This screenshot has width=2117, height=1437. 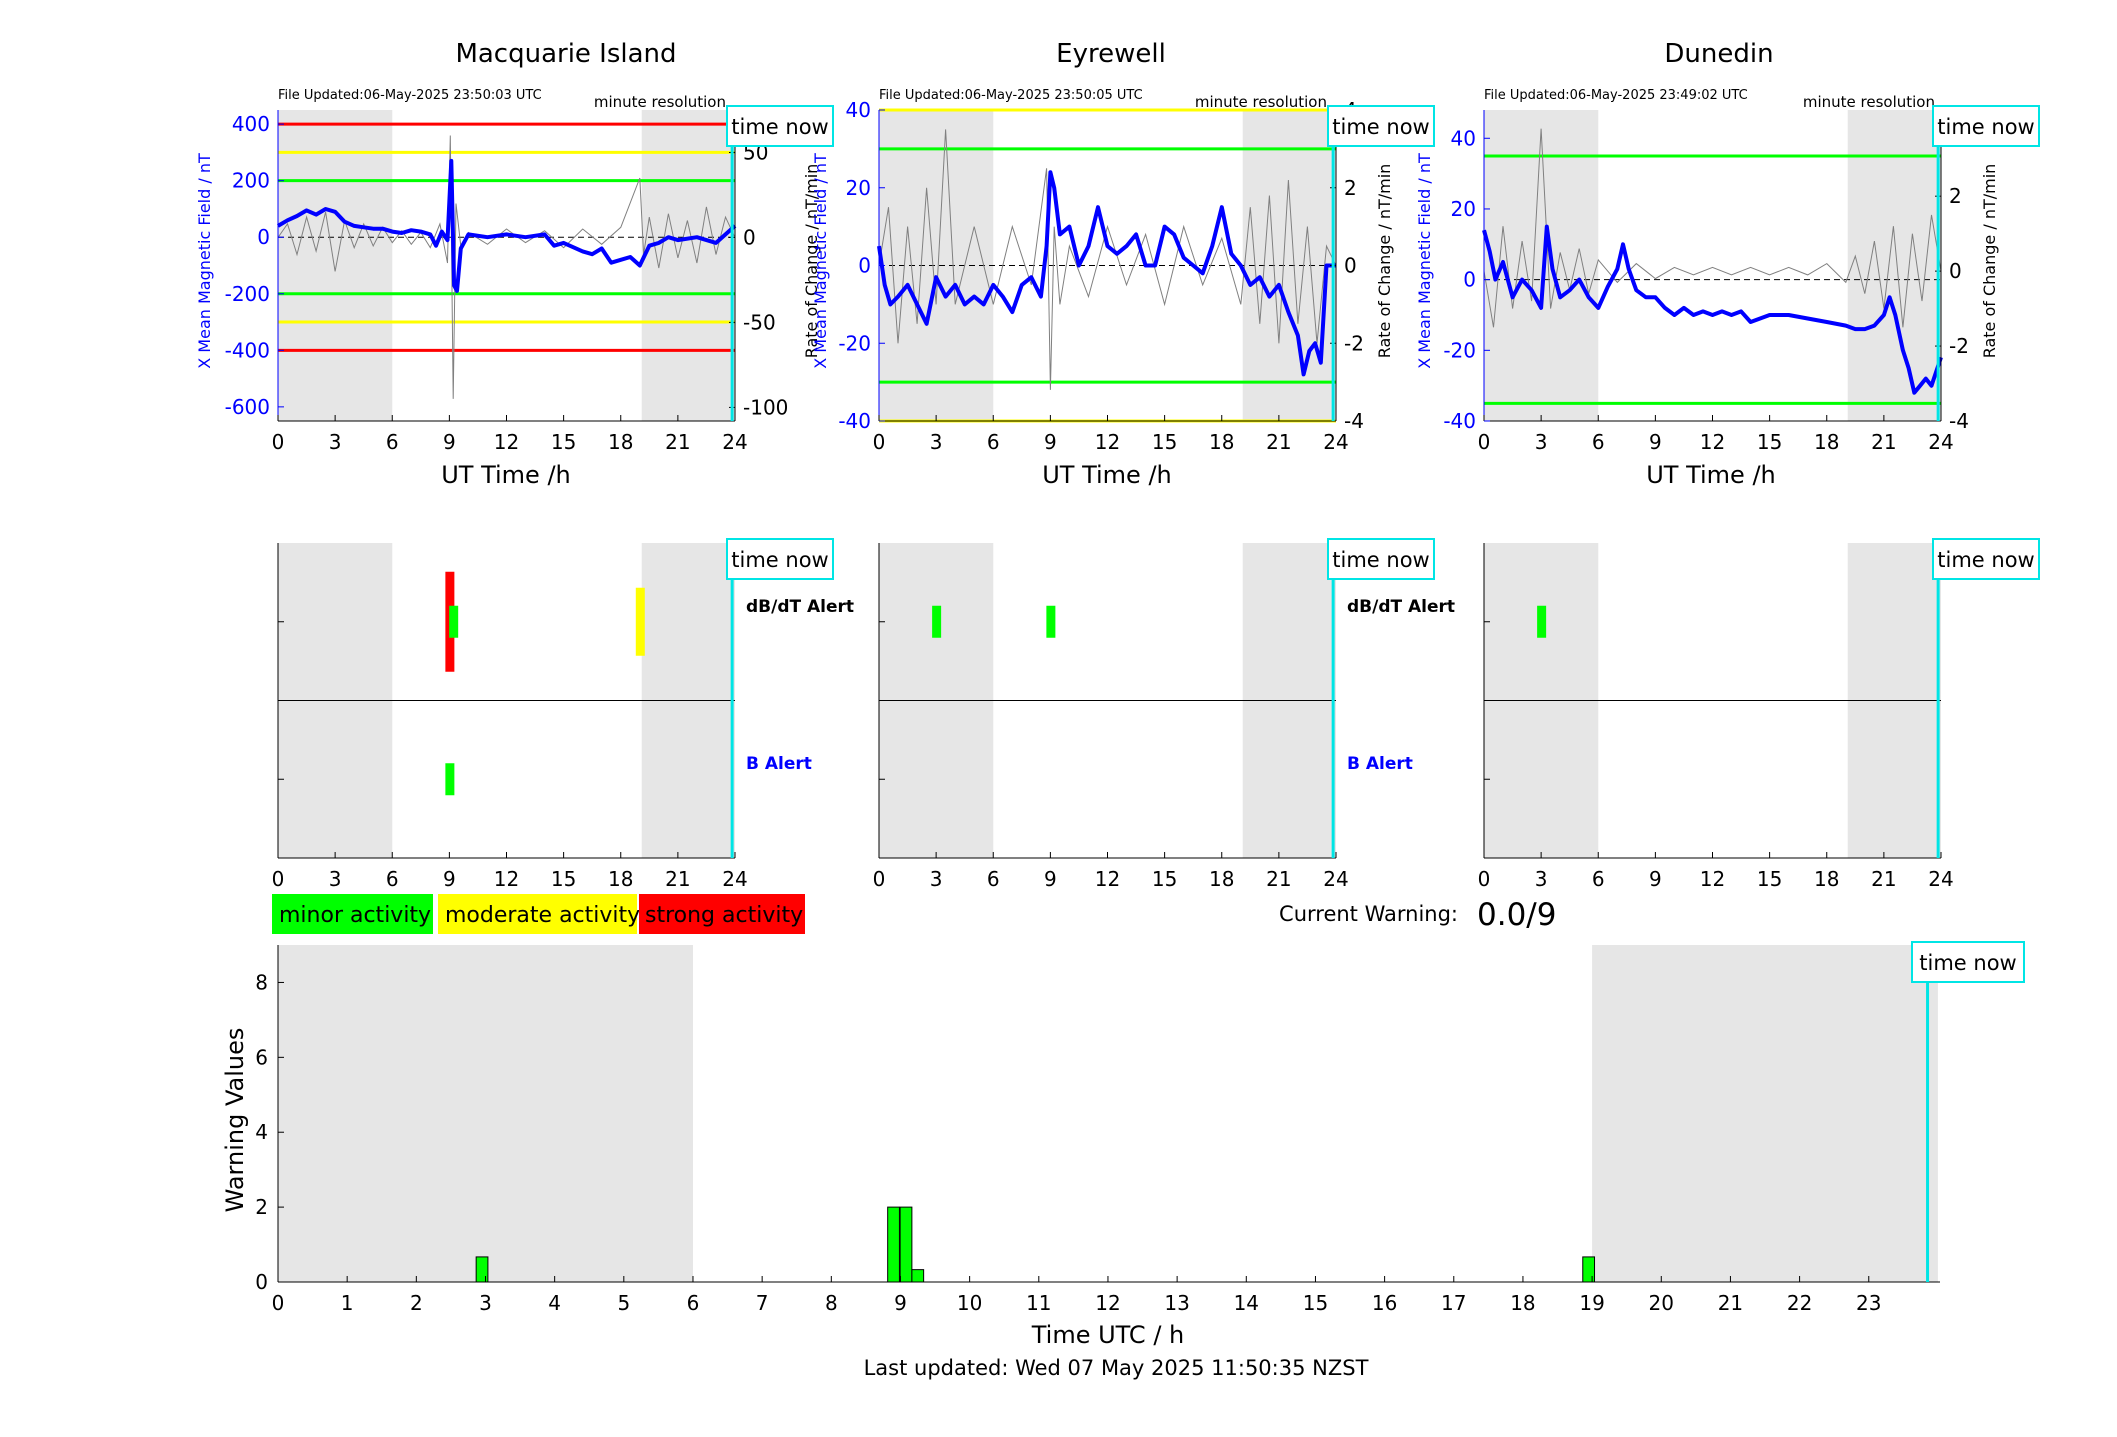 I want to click on macquarie-x-tick-label: 6, so click(x=392, y=442).